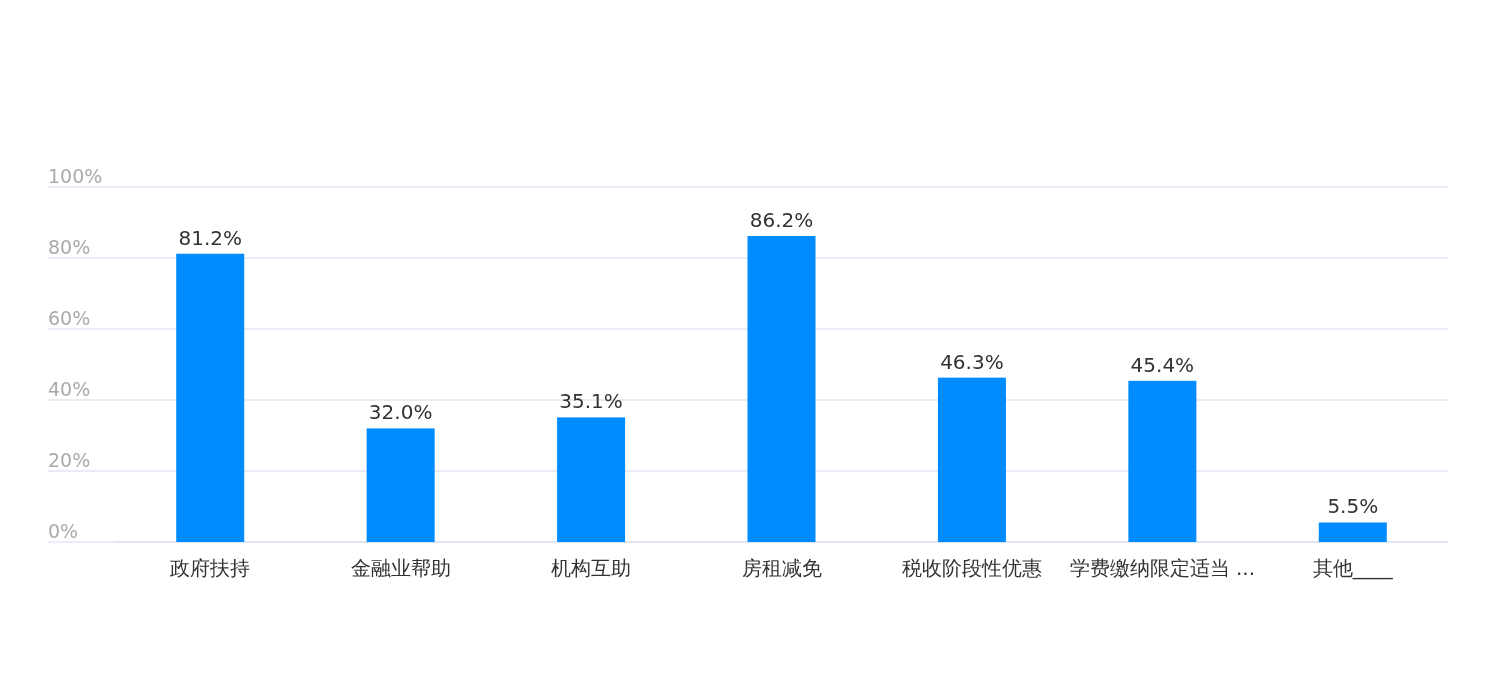 This screenshot has height=700, width=1500. What do you see at coordinates (69, 389) in the screenshot?
I see `y-tick-label: 40%` at bounding box center [69, 389].